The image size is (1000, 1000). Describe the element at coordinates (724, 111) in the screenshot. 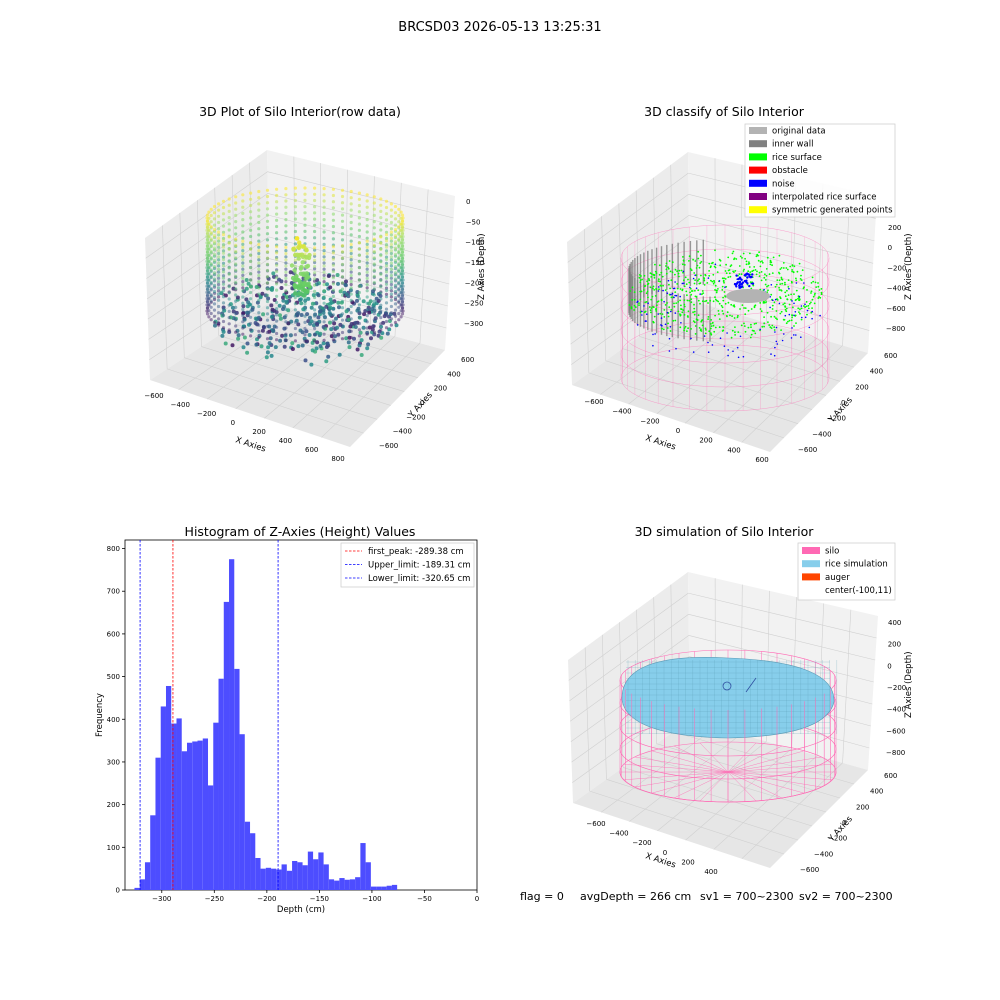

I see `classify-panel-title: 3D classify of Silo Interior` at that location.